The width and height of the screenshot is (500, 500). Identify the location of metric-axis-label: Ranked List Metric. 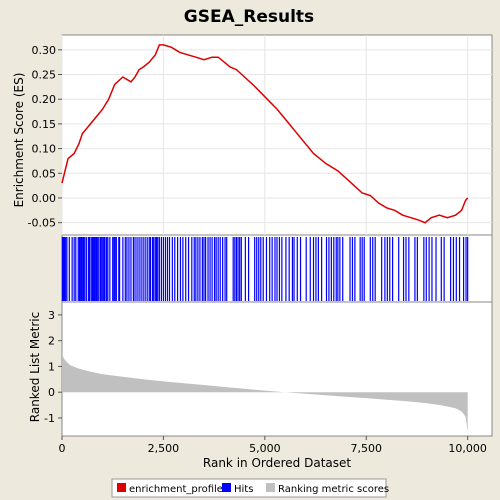
(35, 367).